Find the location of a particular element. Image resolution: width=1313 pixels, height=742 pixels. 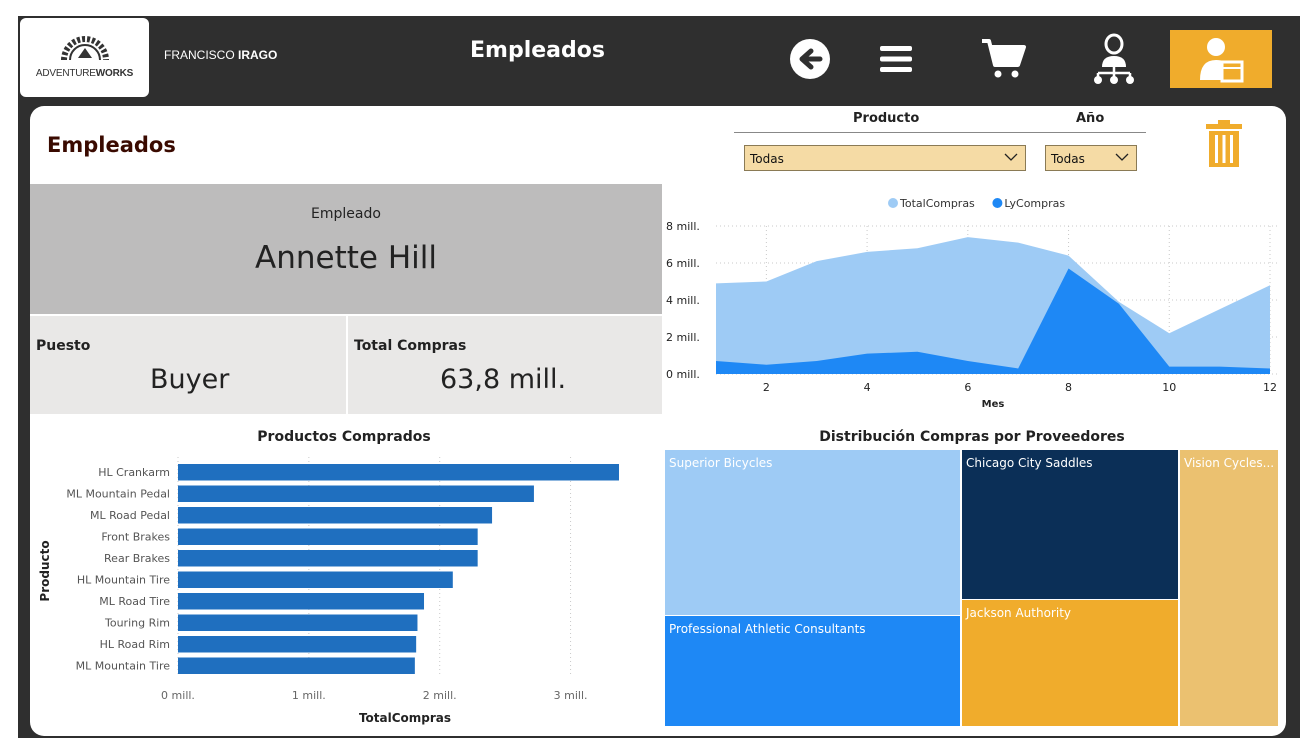

bar-ml-mountain-pedal is located at coordinates (356, 494).